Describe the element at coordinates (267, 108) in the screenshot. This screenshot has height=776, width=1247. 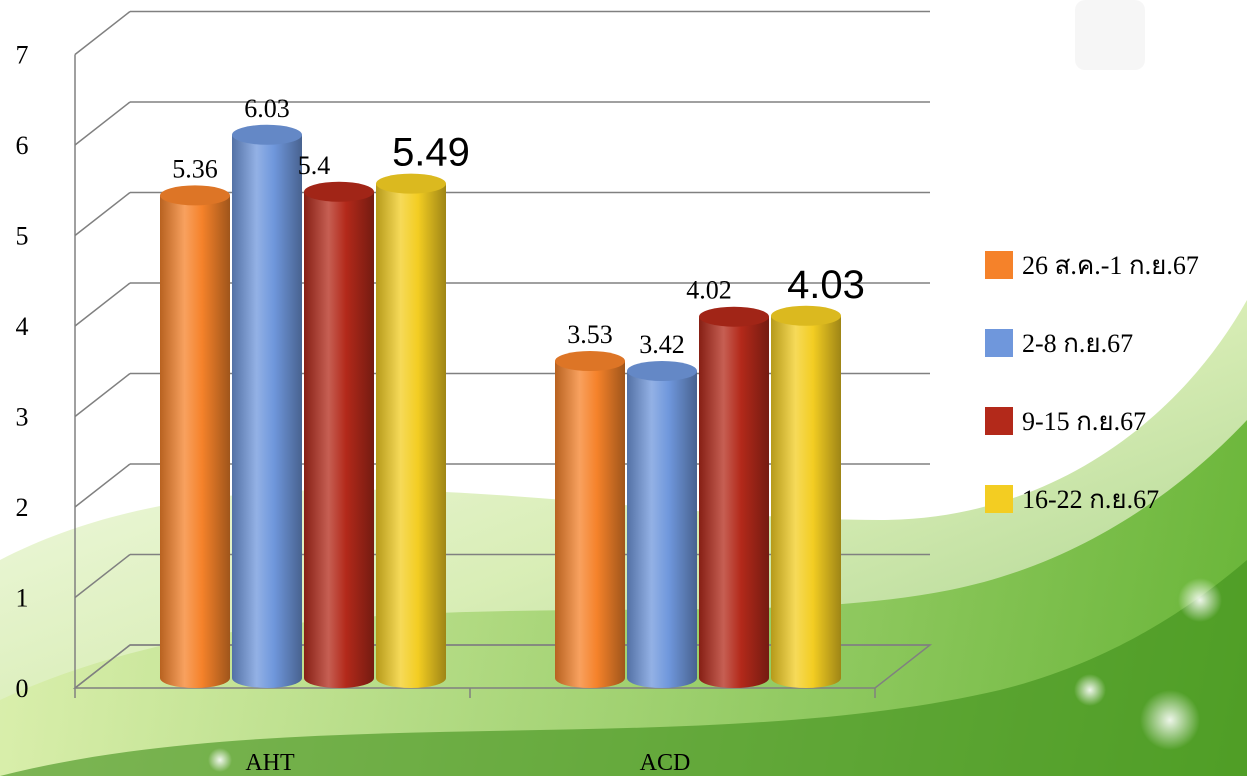
I see `data-label: 6.03` at that location.